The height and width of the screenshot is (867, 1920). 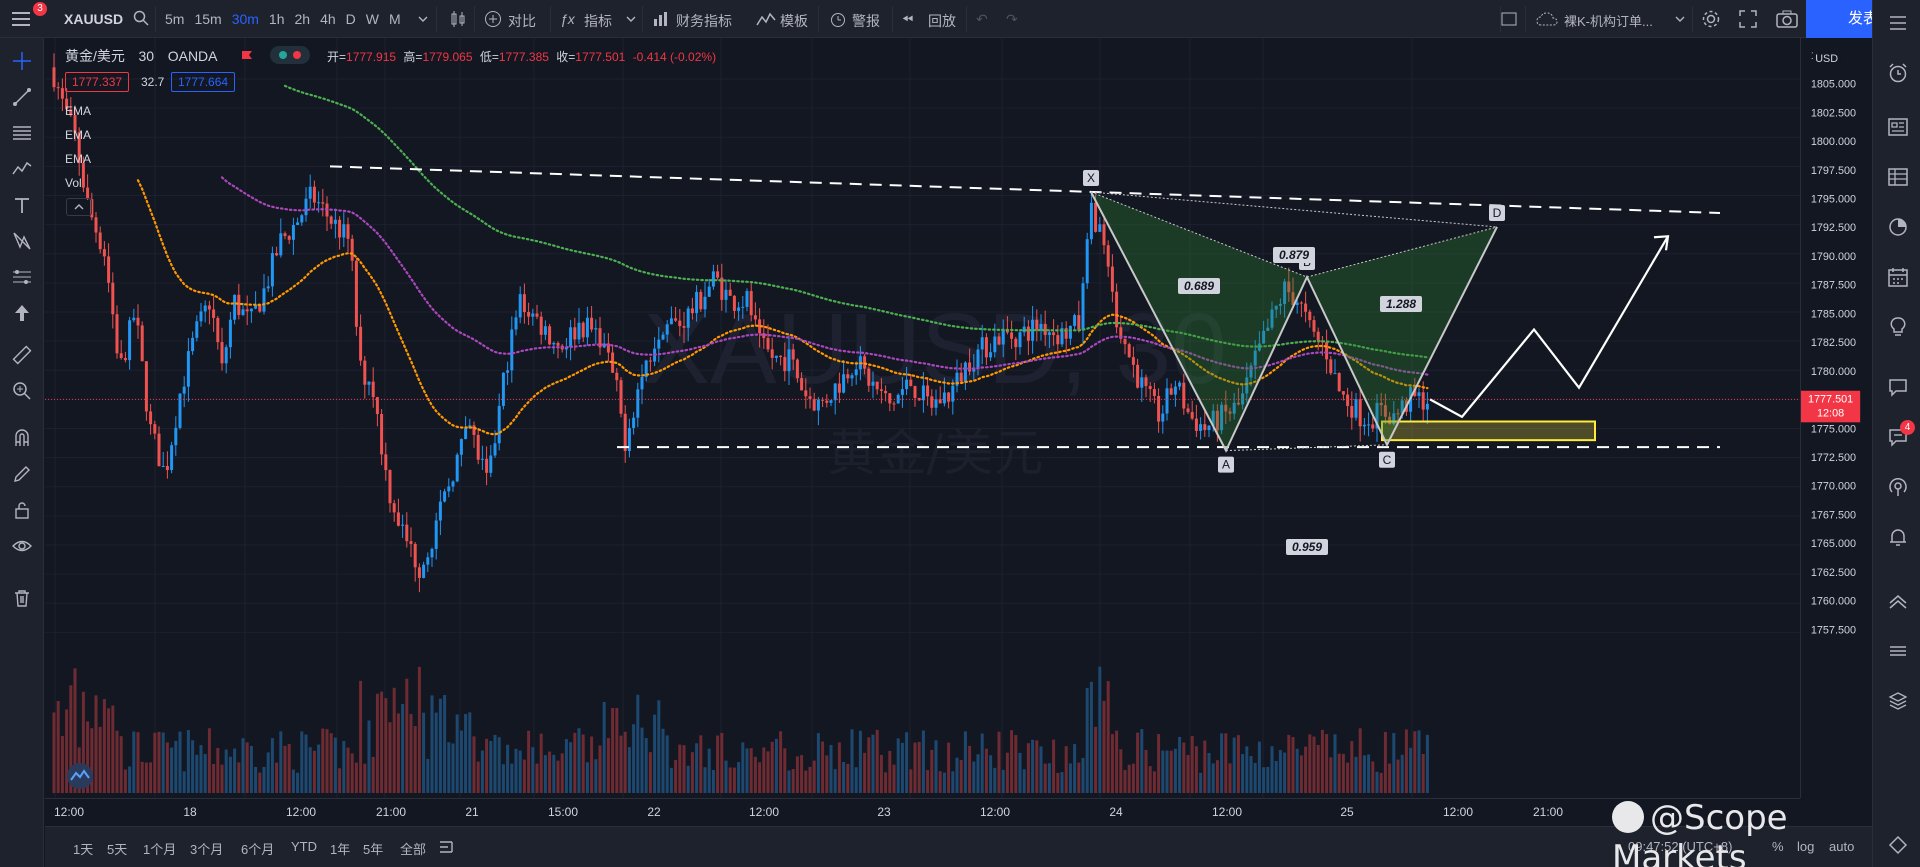 I want to click on interval-15m: 15m, so click(x=208, y=19).